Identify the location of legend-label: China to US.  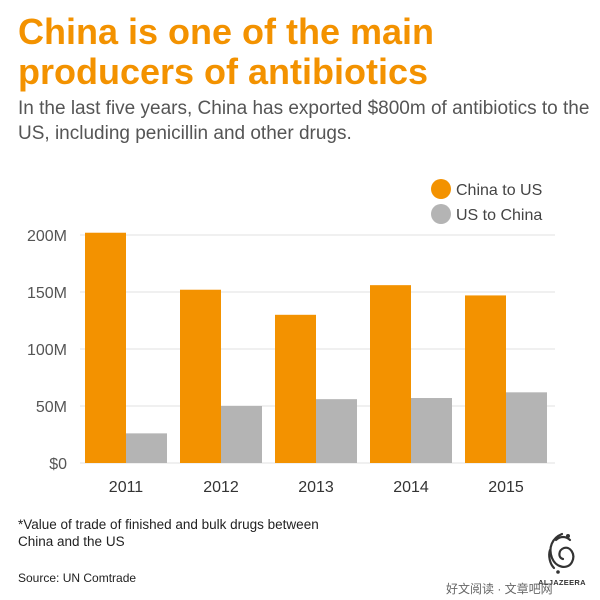
(499, 190).